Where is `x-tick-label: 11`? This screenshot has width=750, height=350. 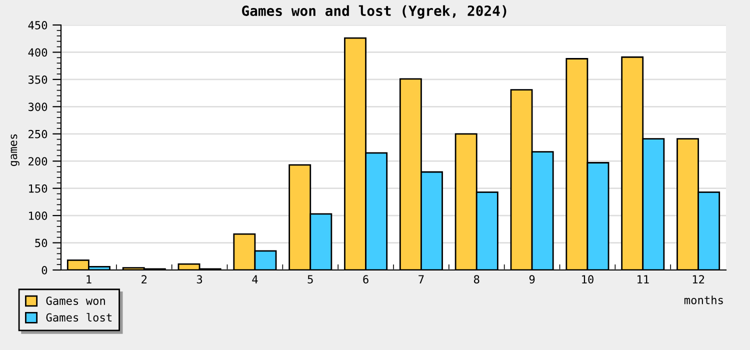 x-tick-label: 11 is located at coordinates (643, 279).